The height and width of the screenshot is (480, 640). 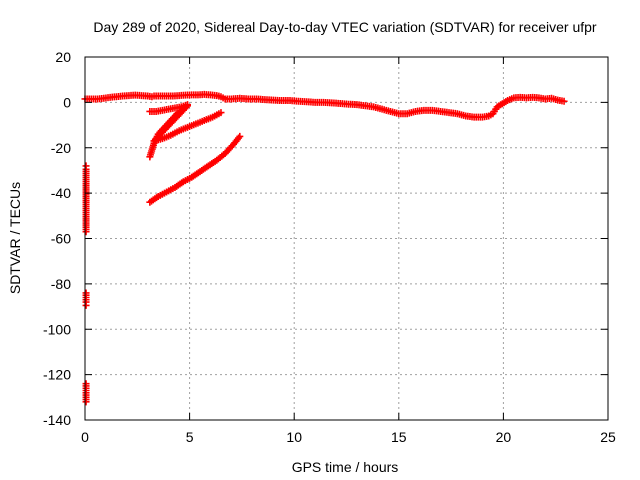 I want to click on y-tick-label: -80, so click(x=61, y=284).